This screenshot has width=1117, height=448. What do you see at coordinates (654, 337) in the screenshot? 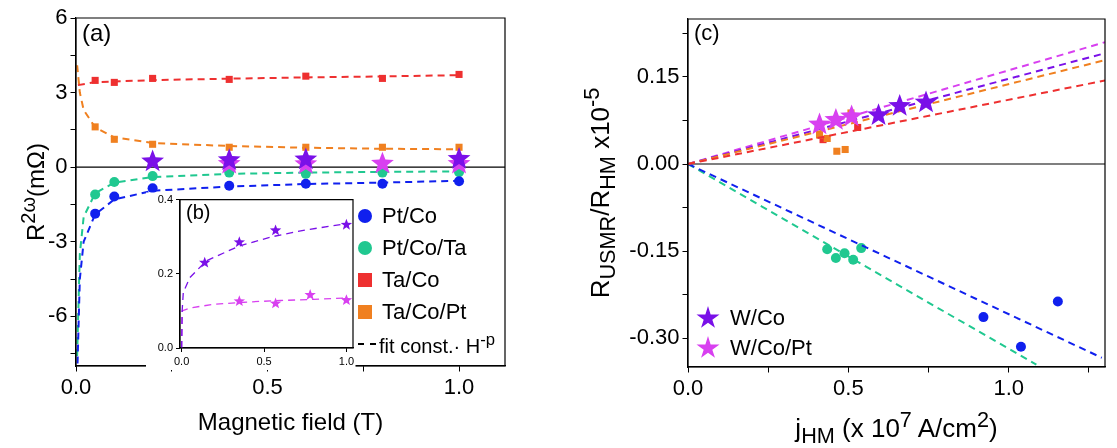
I see `y-tick-label: -0.30` at bounding box center [654, 337].